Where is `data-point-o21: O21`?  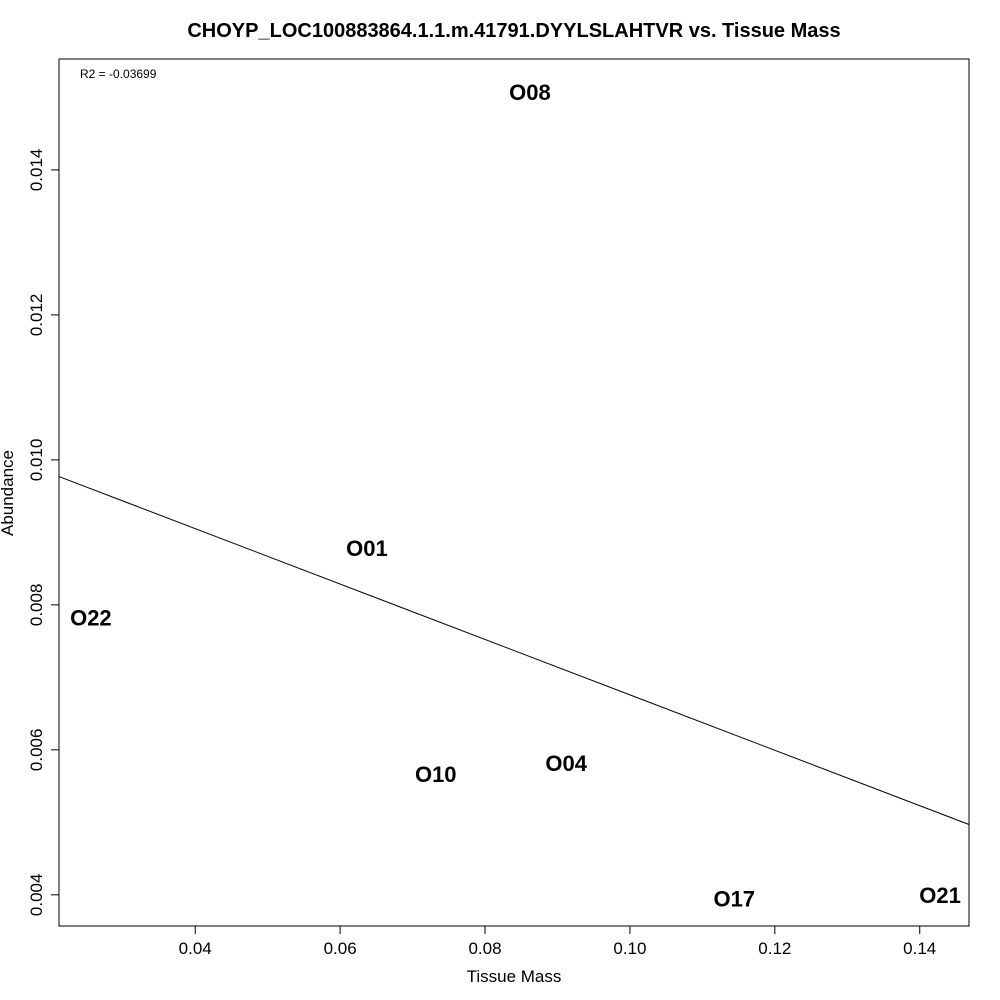
data-point-o21: O21 is located at coordinates (940, 895).